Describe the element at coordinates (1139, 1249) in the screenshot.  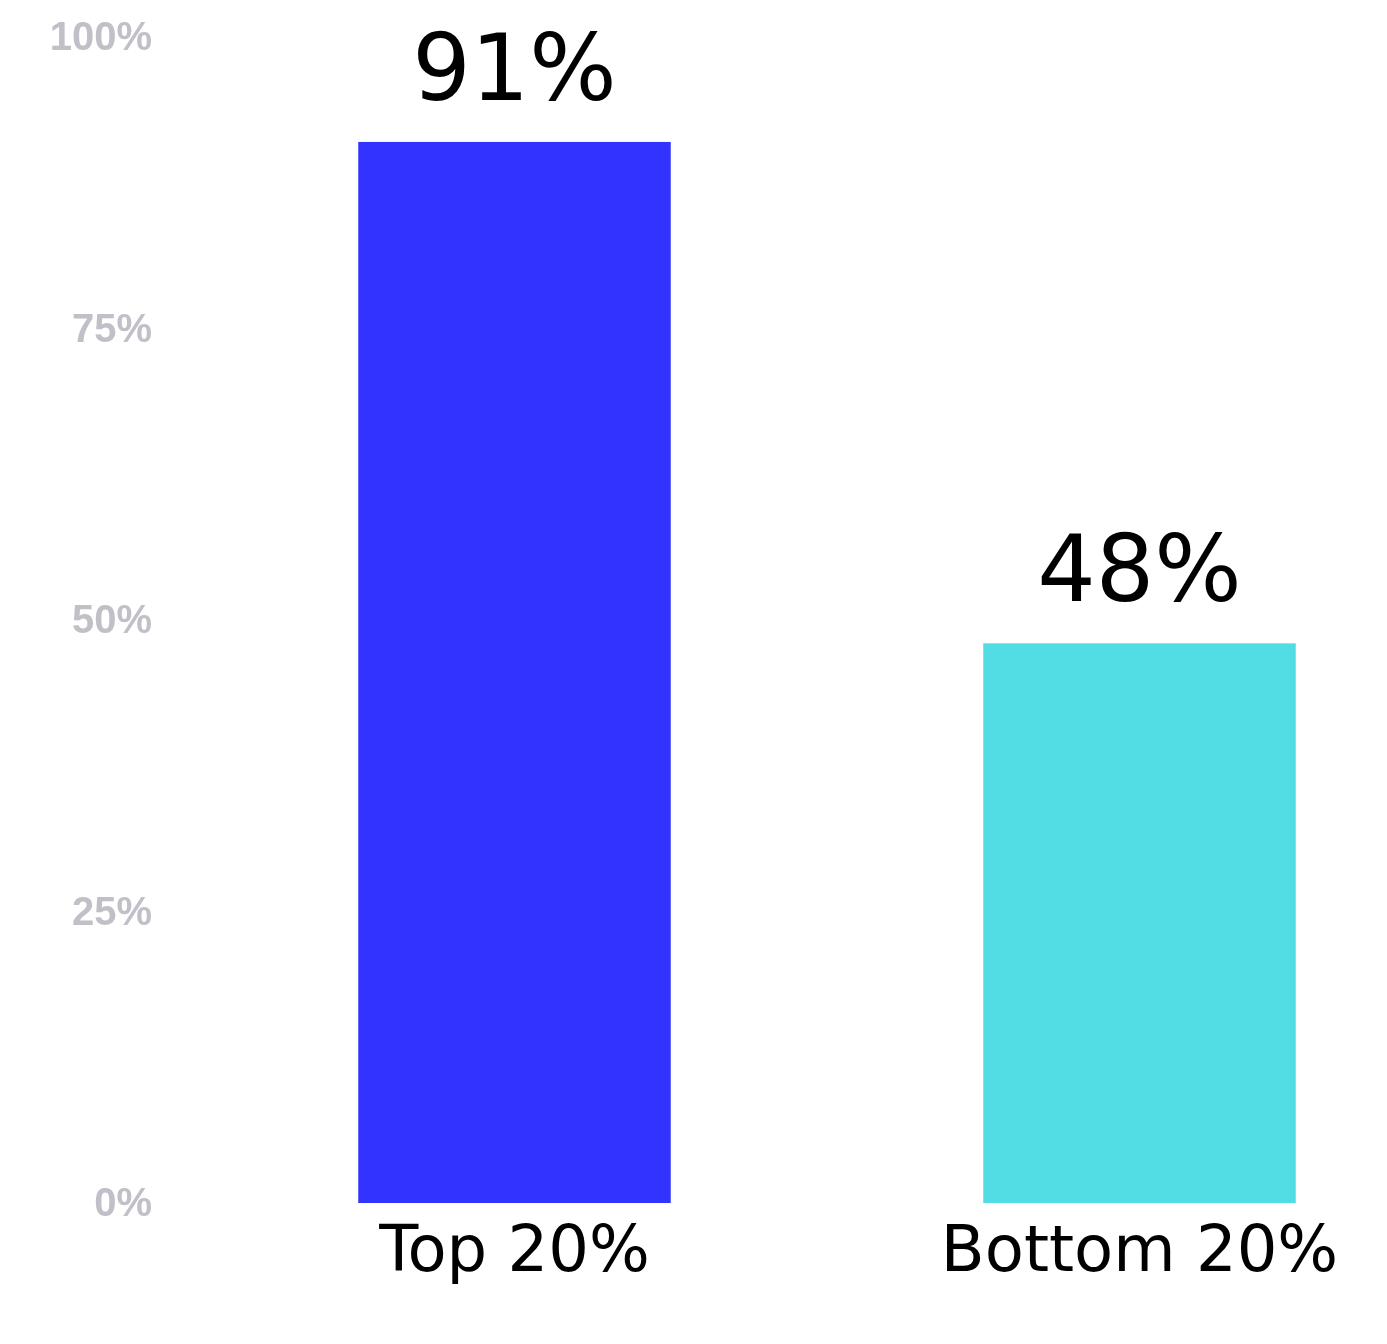
I see `x-tick-label: Bottom 20%` at that location.